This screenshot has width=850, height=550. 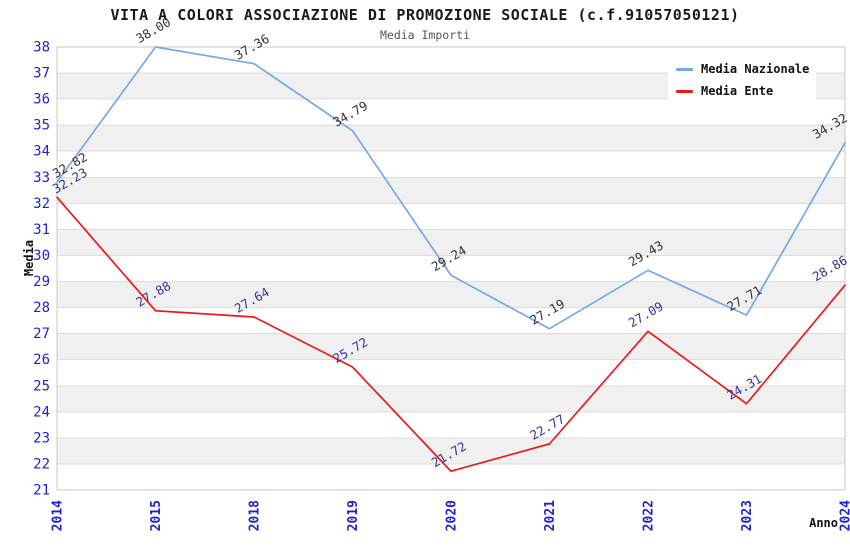 What do you see at coordinates (684, 91) in the screenshot?
I see `legend-line-swatch-ente` at bounding box center [684, 91].